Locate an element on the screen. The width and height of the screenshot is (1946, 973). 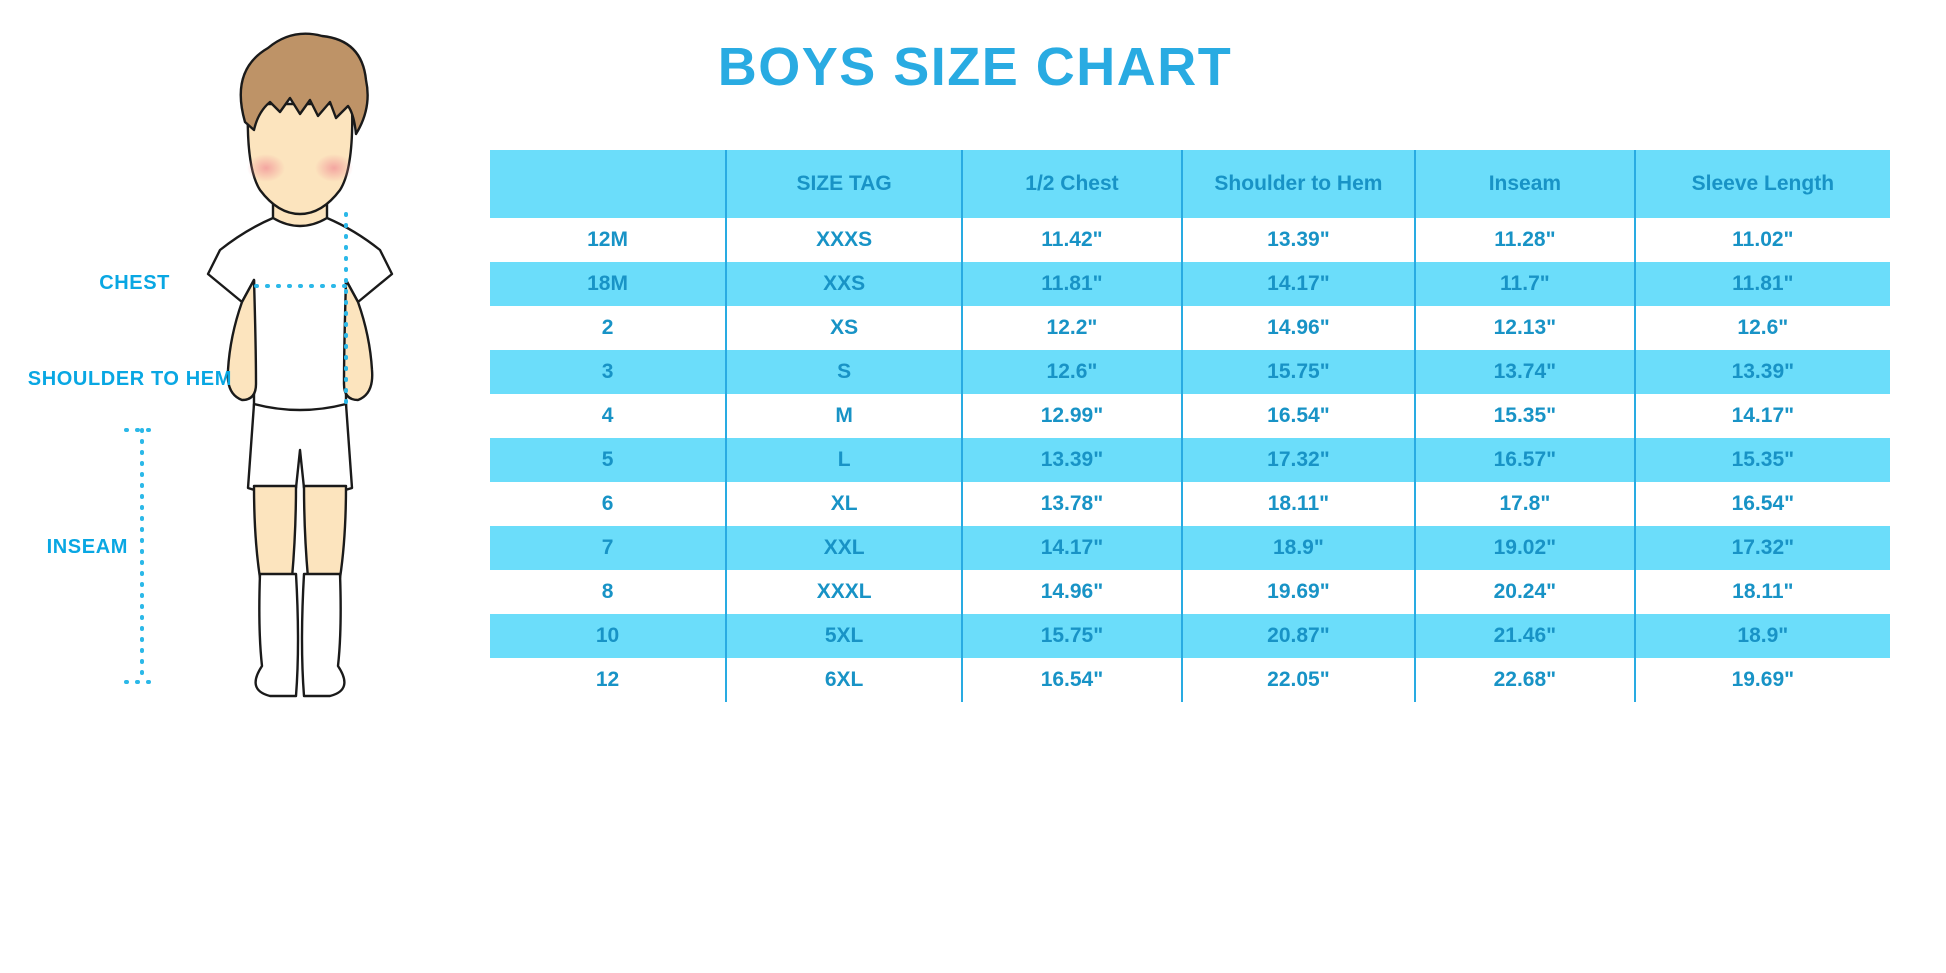
table-row: 7 XXL 14.17" 18.9" 19.02" 17.32" is located at coordinates (1190, 548).